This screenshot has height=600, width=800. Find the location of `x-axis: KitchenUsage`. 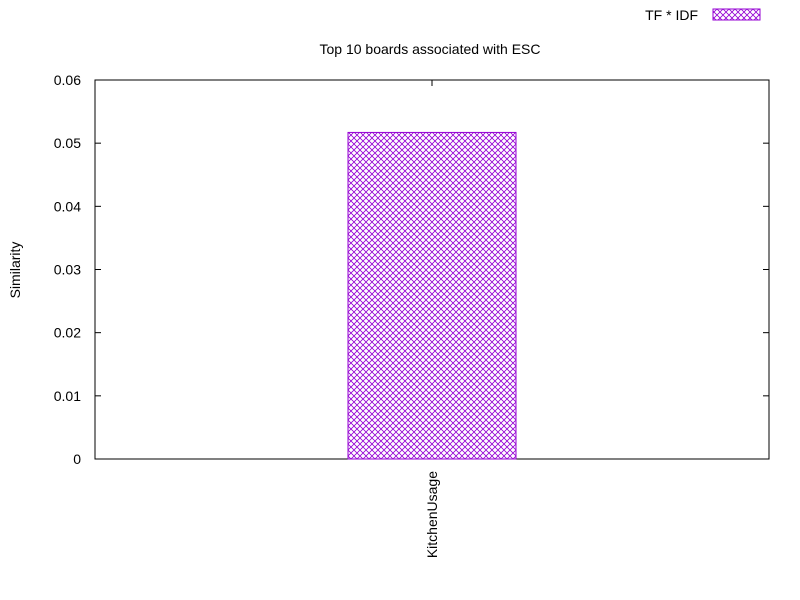

x-axis: KitchenUsage is located at coordinates (432, 319).